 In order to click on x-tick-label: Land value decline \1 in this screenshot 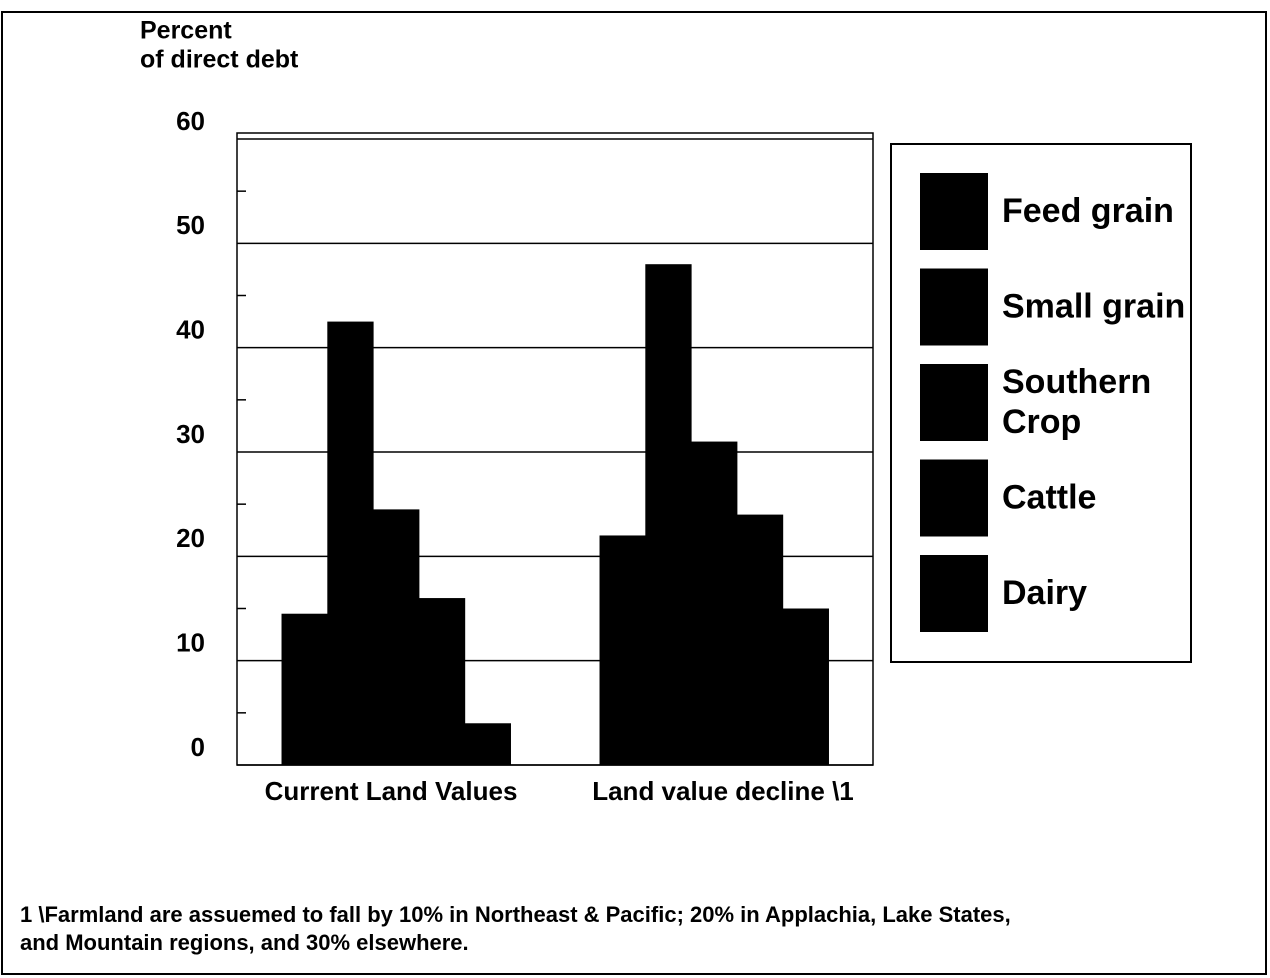, I will do `click(723, 791)`.